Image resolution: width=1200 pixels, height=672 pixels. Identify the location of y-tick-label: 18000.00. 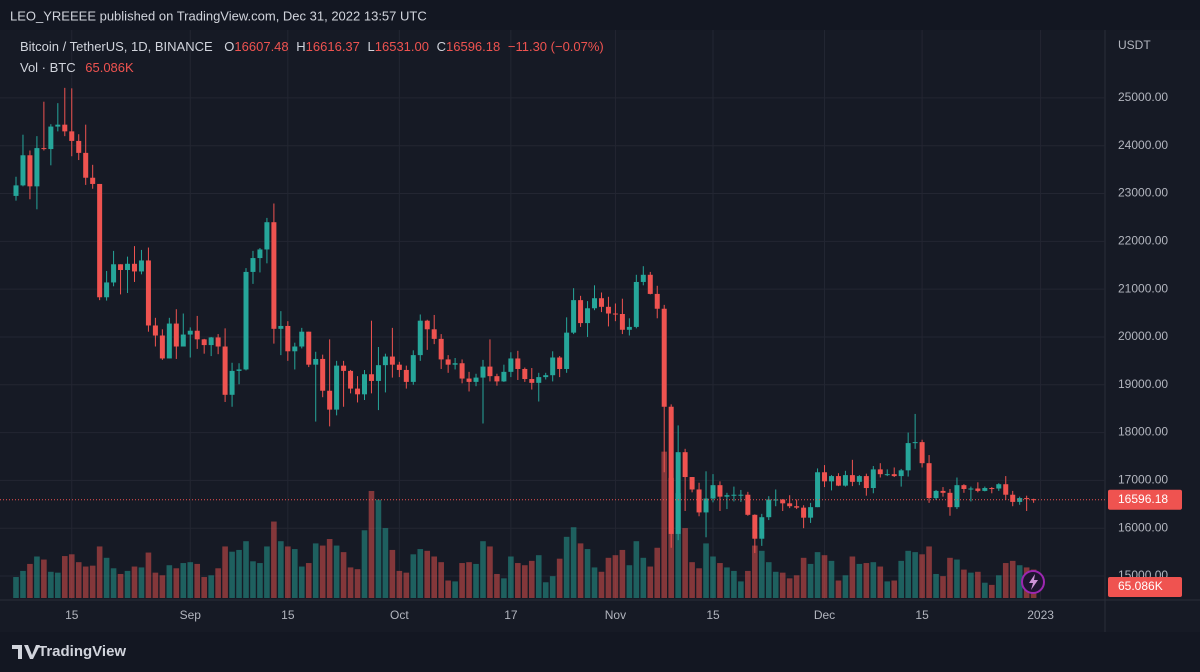
(1143, 432).